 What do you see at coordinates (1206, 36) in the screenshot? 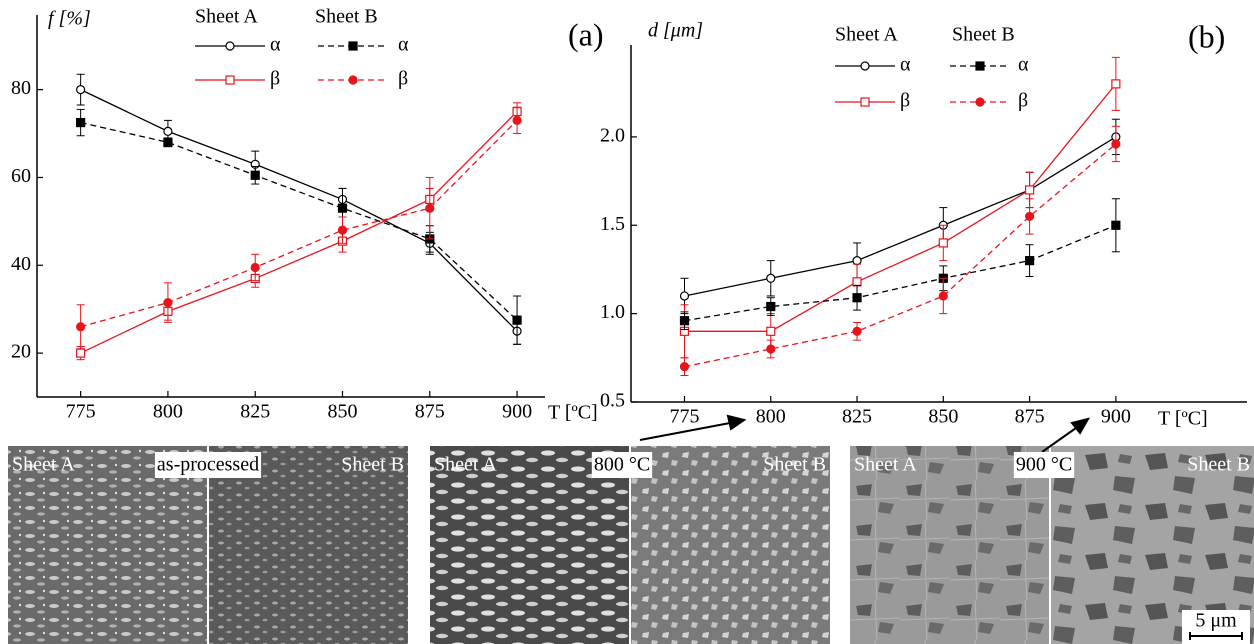
I see `panel-label: (b)` at bounding box center [1206, 36].